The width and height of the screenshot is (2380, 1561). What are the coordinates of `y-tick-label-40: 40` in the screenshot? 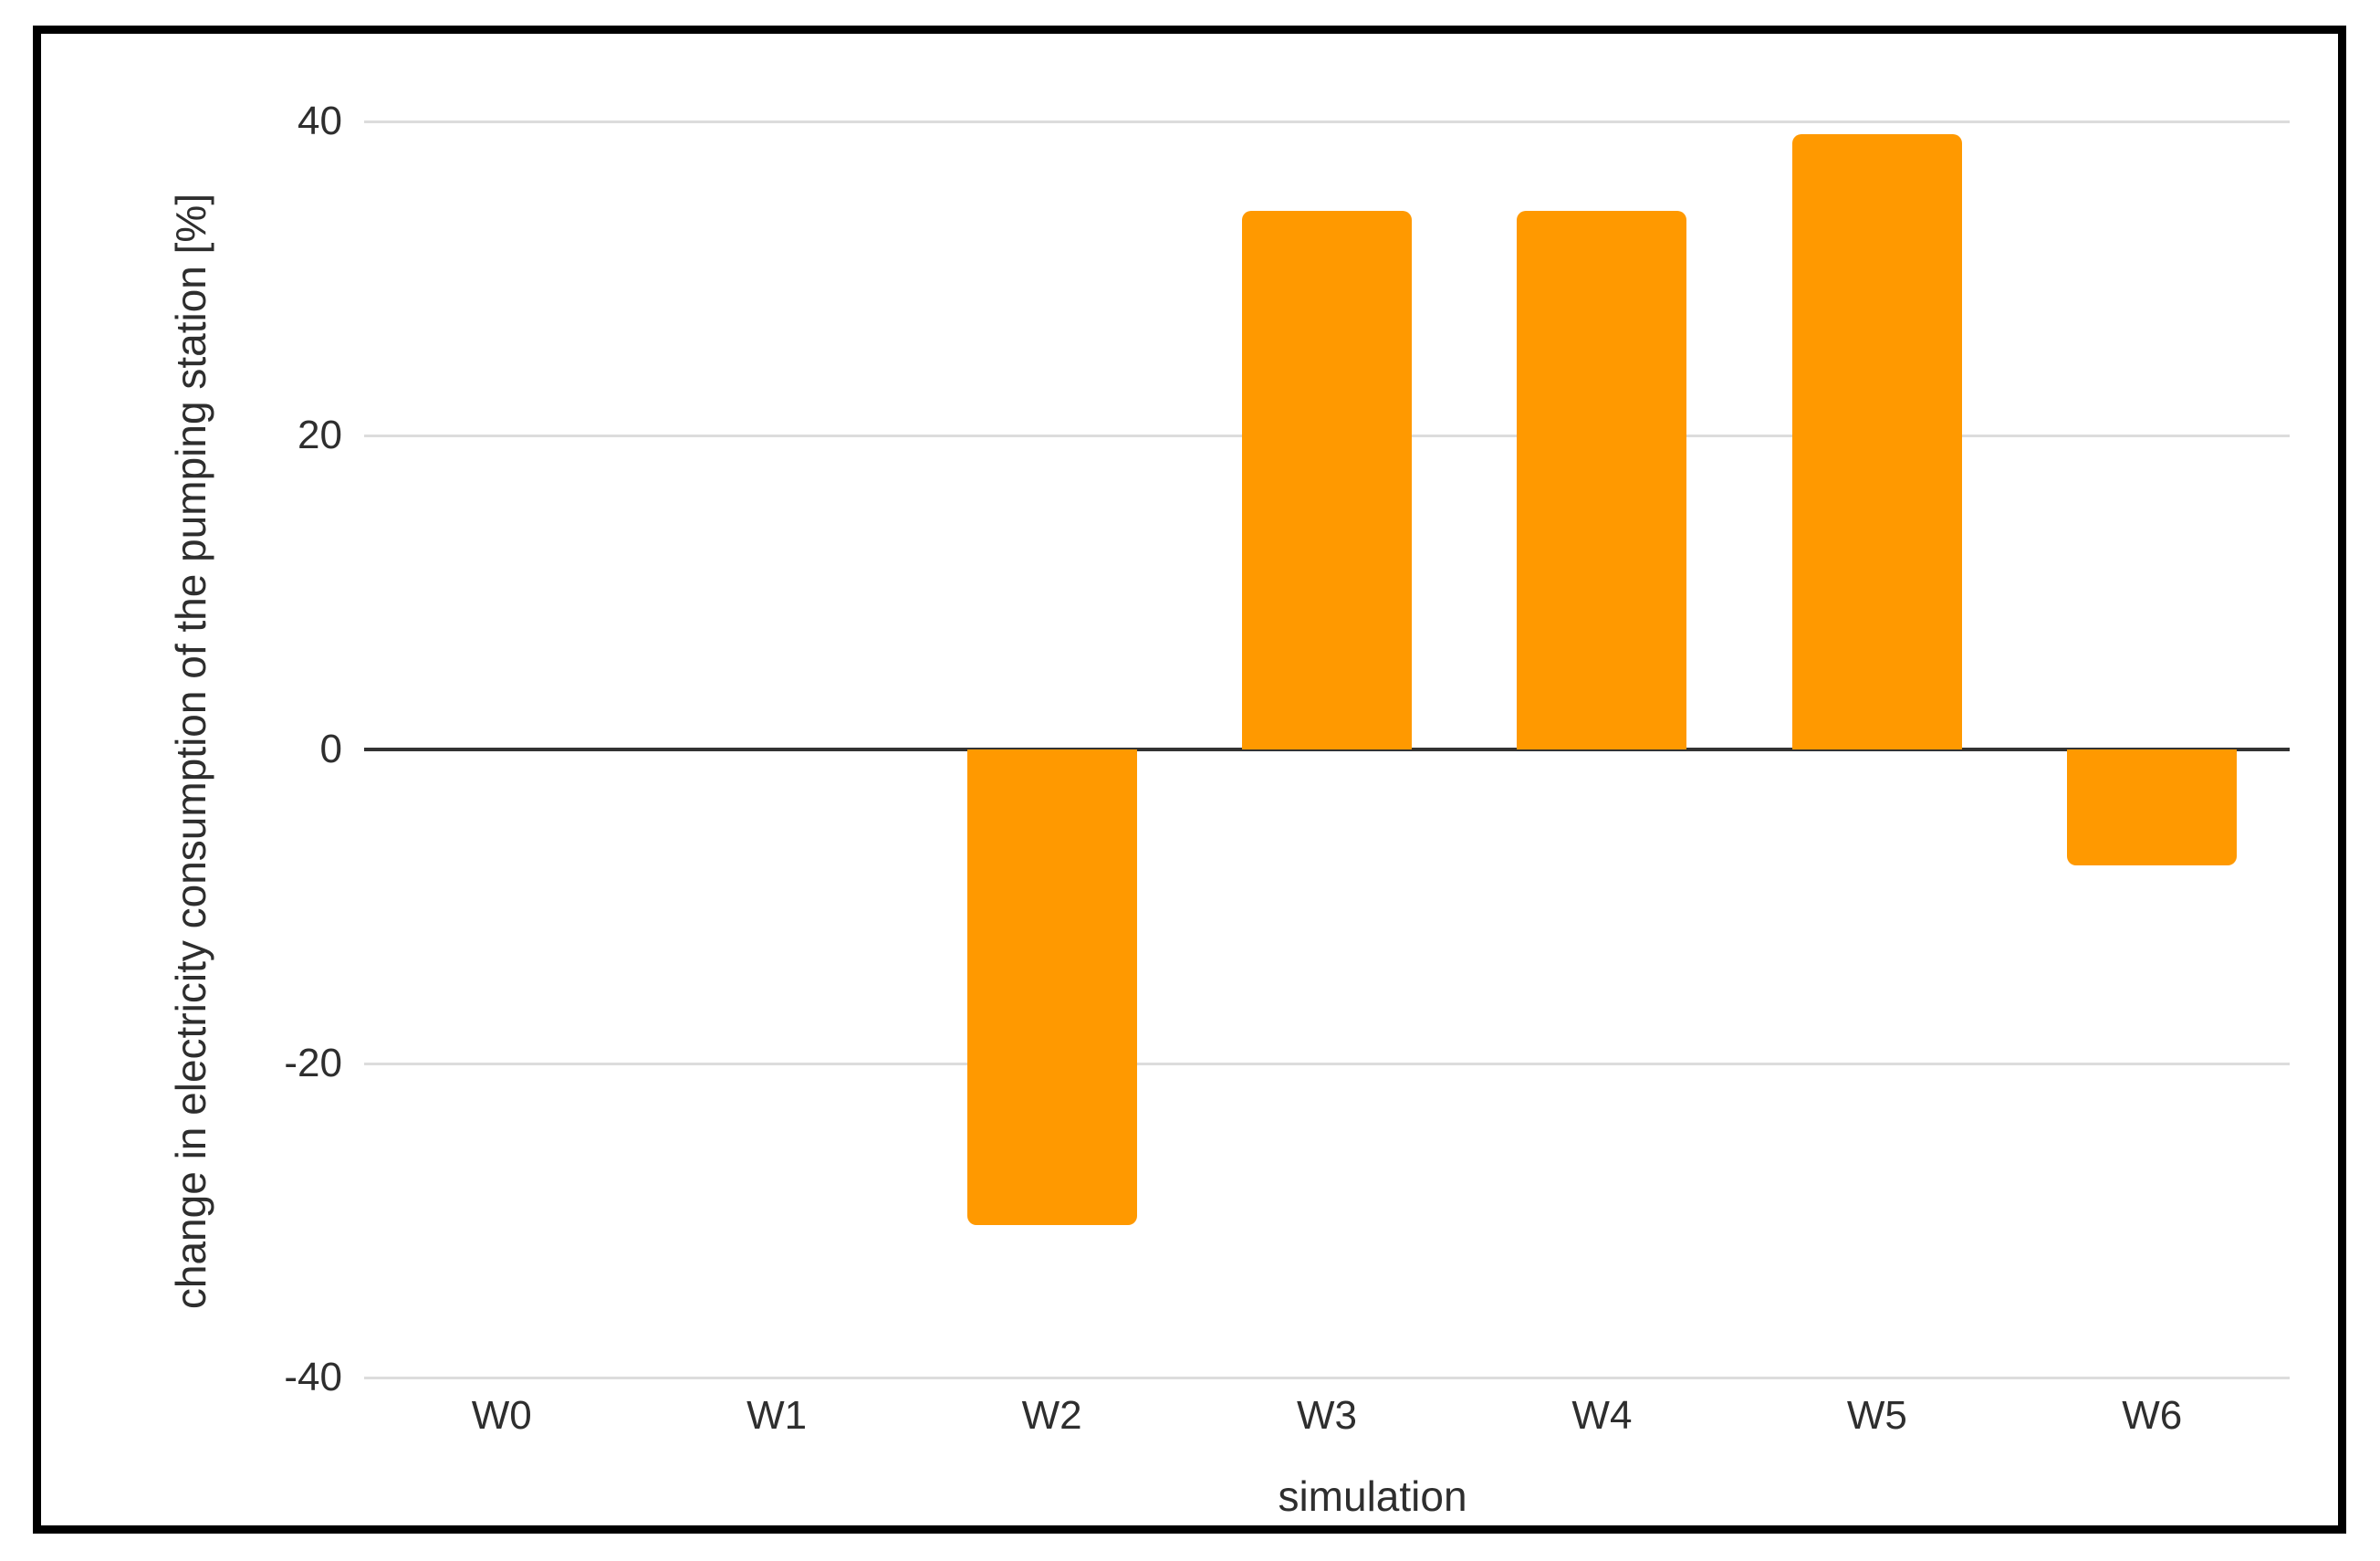 It's located at (320, 121).